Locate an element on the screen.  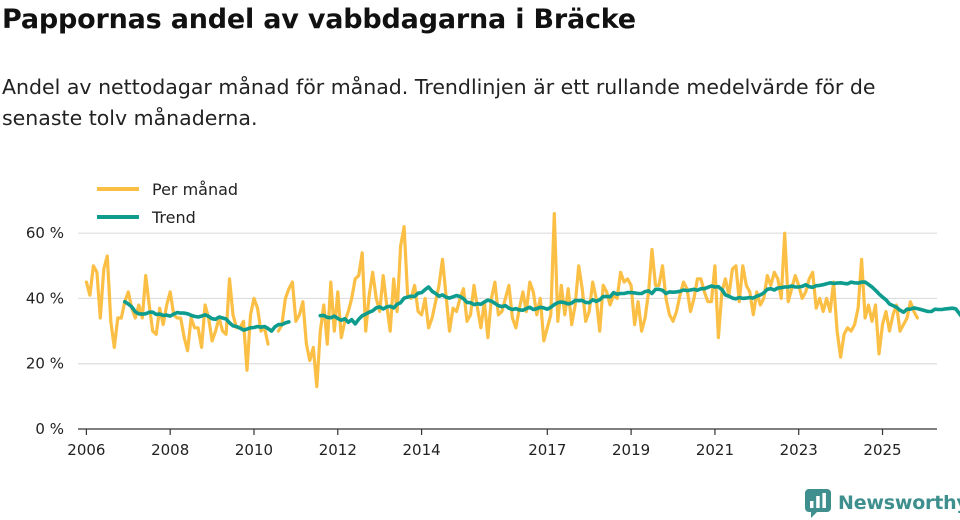
legend: Per månad Trend is located at coordinates (172, 203).